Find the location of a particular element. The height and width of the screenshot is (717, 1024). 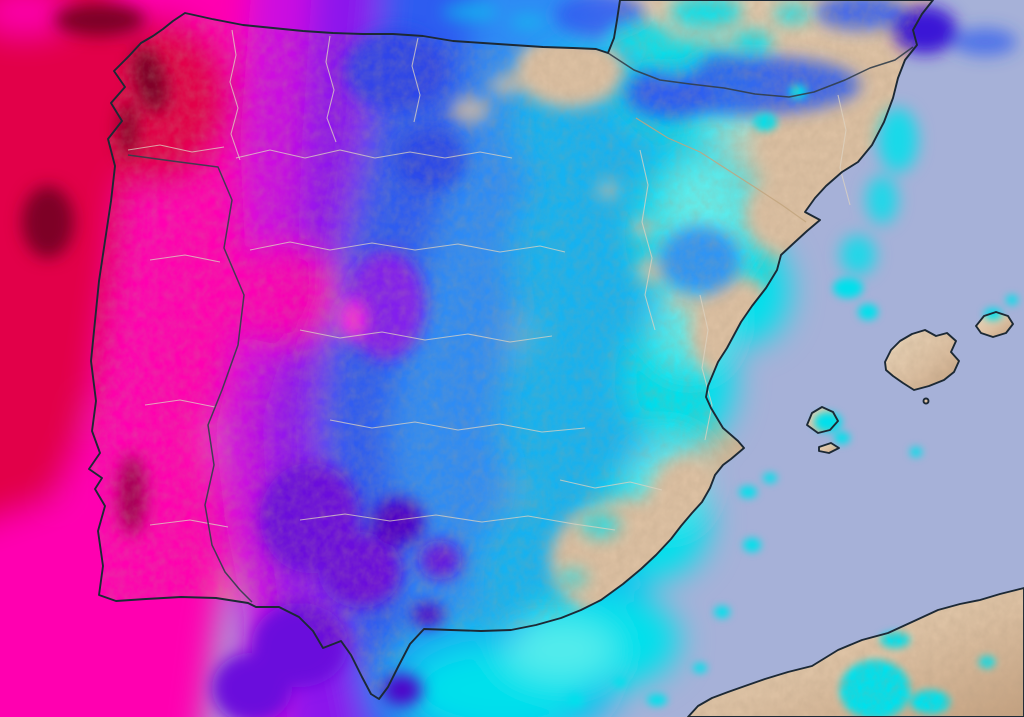

france-spain-border is located at coordinates (760, 72).